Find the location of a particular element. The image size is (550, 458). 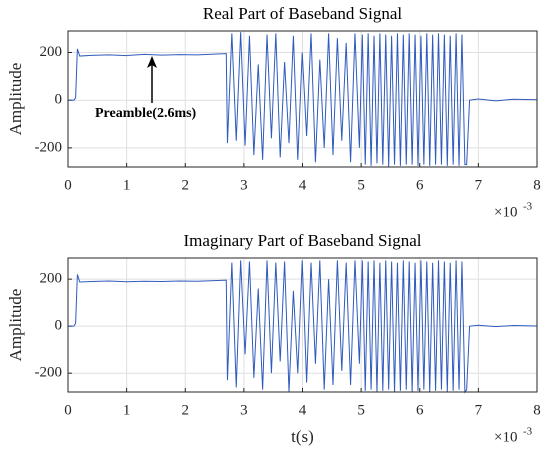

annotation-arrowhead is located at coordinates (152, 62).